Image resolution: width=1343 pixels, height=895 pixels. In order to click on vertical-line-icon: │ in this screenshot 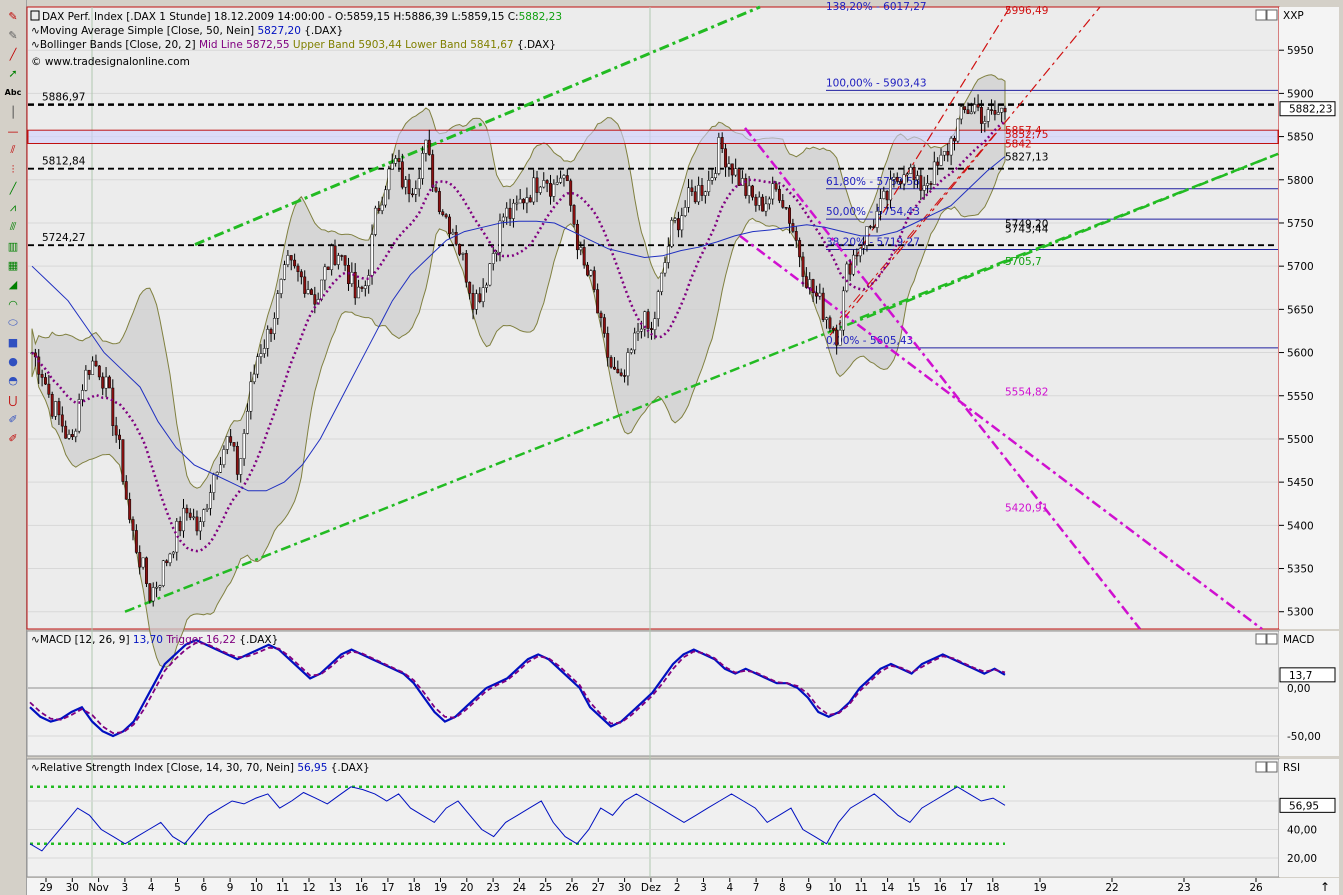, I will do `click(13, 112)`.